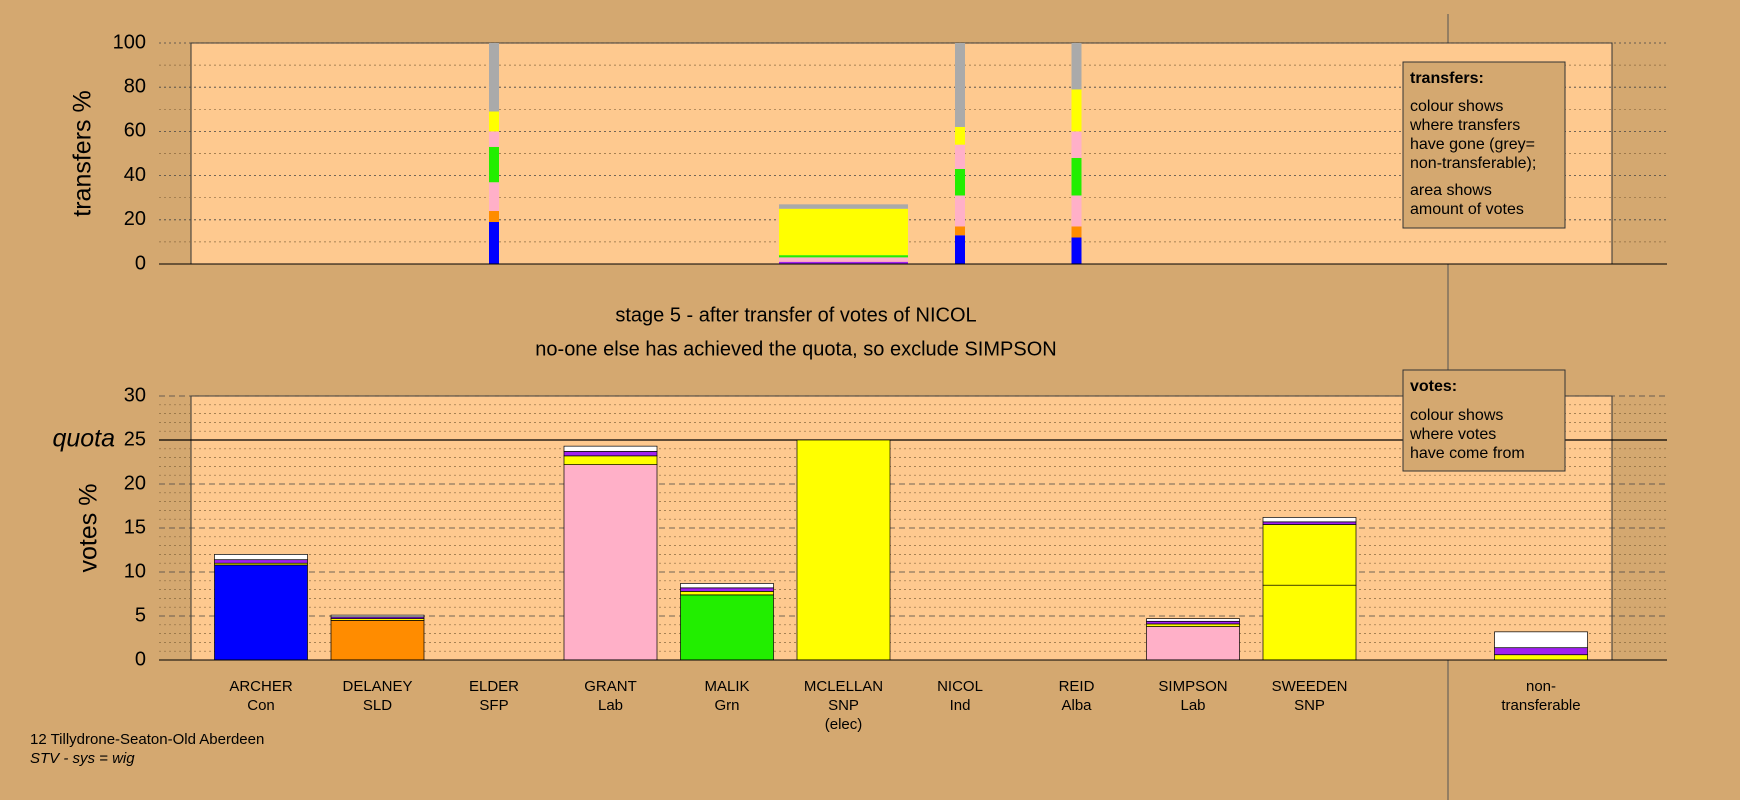 Image resolution: width=1740 pixels, height=800 pixels. What do you see at coordinates (129, 42) in the screenshot?
I see `y-tick-label: 100` at bounding box center [129, 42].